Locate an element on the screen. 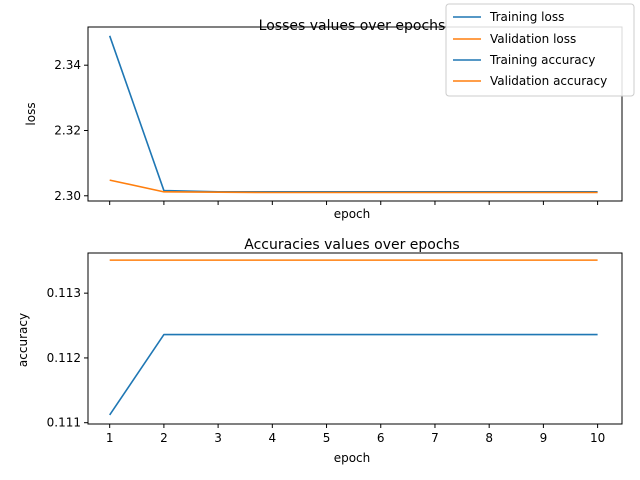  x-tick-label: 3 is located at coordinates (218, 438).